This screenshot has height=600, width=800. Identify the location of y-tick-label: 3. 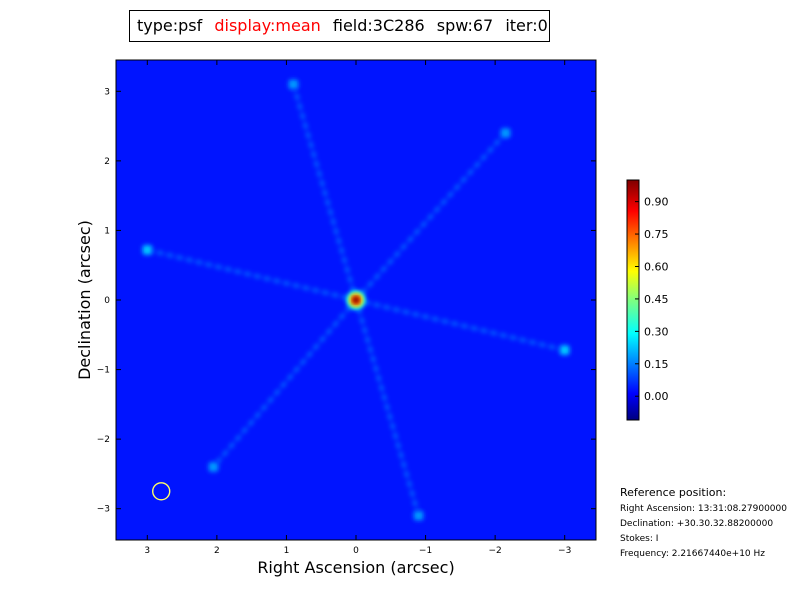
(107, 92).